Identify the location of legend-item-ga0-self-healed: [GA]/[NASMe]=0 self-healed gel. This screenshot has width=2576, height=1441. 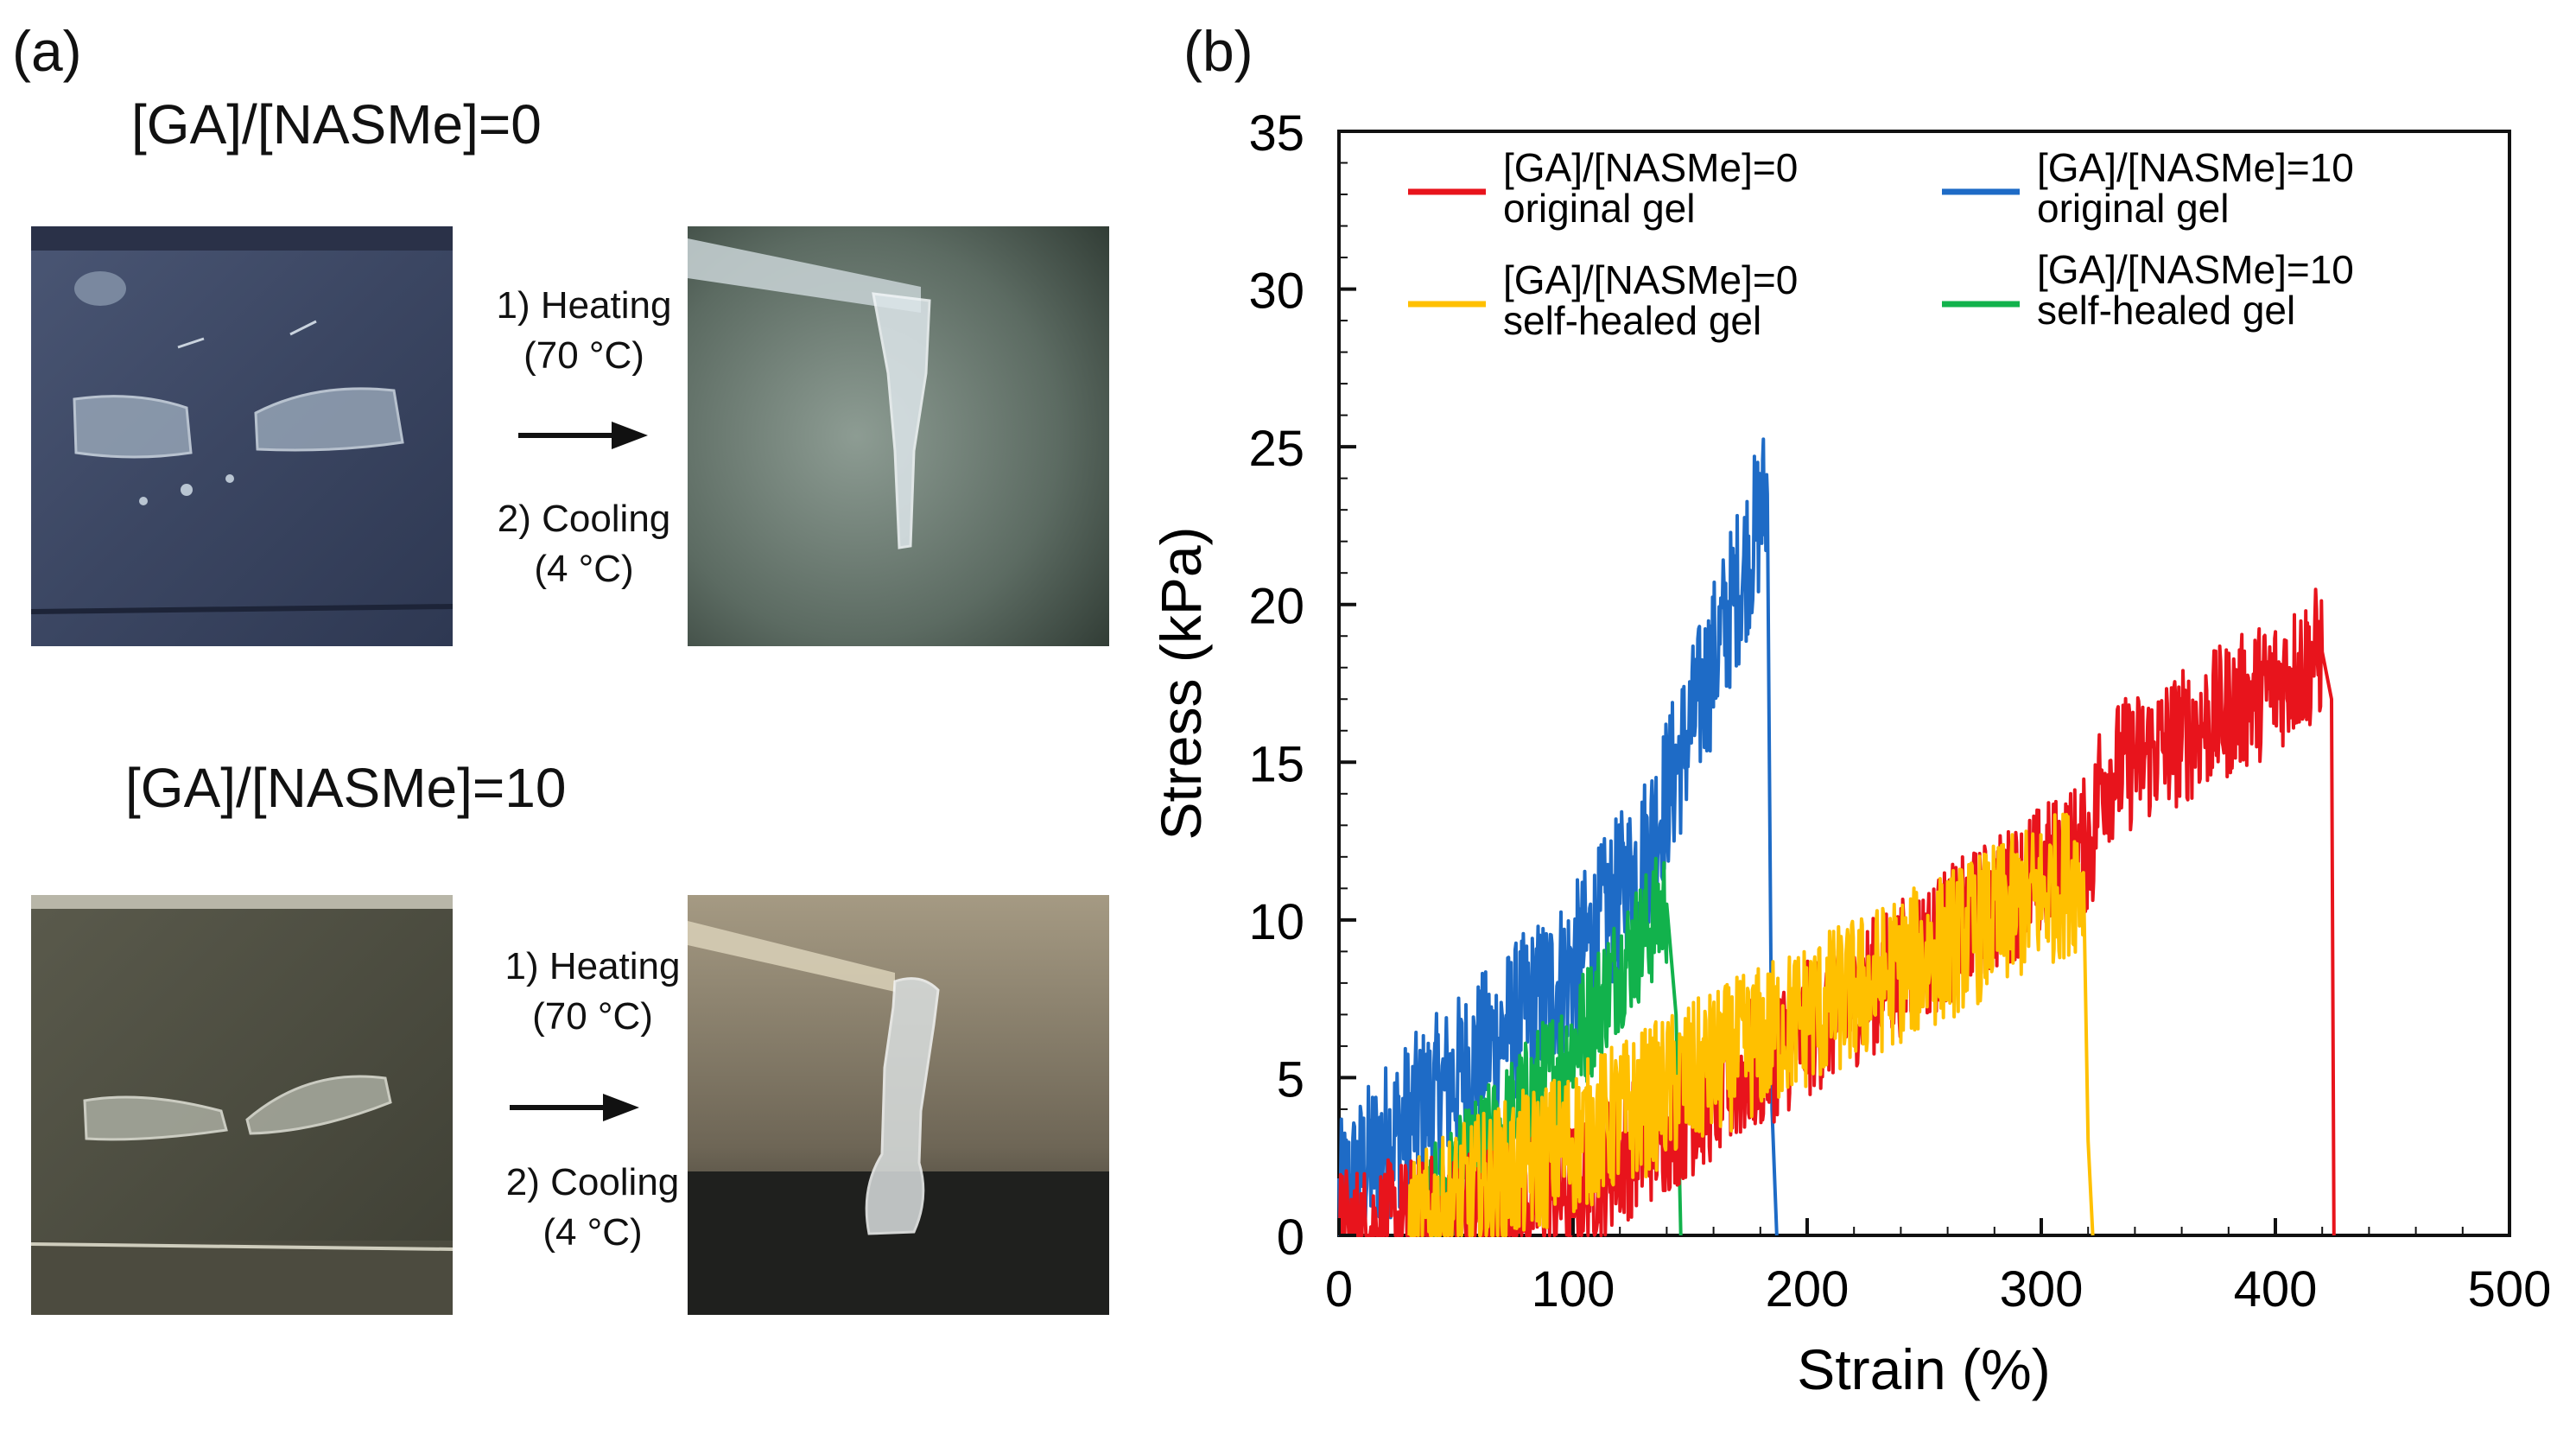
(1603, 300).